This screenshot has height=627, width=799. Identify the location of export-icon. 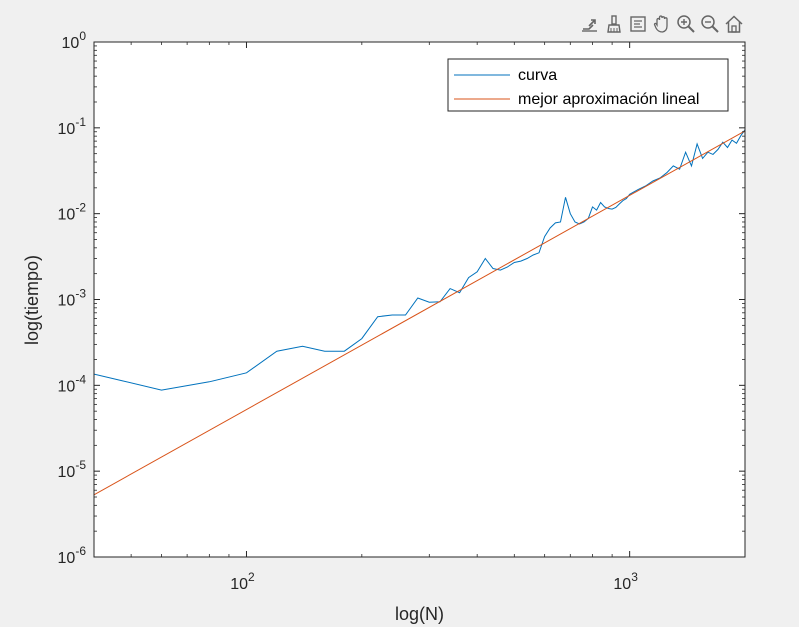
(589, 25).